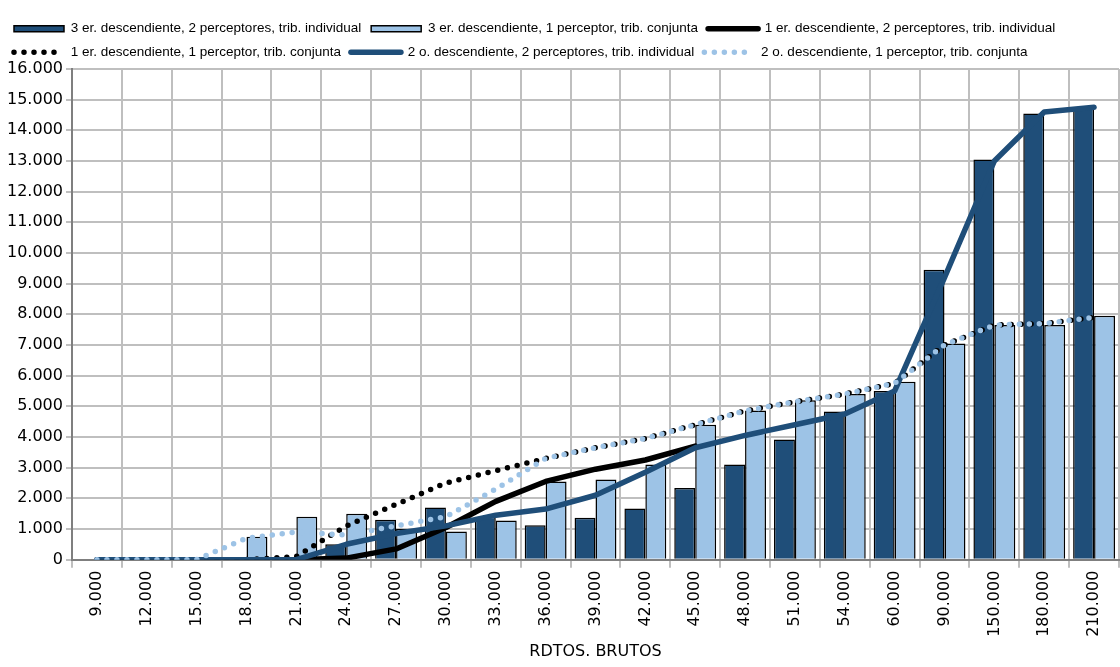 The image size is (1120, 667). What do you see at coordinates (910, 28) in the screenshot?
I see `legend-label: 1 er. descendiente, 2 perceptores, trib. individual` at bounding box center [910, 28].